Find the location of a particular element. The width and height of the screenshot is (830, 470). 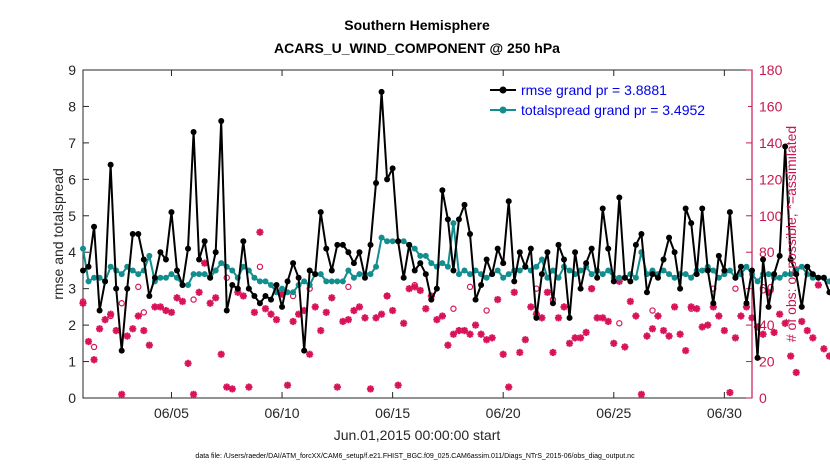

y-axis: 0 1 2 3 4 5 6 7 8 9 is located at coordinates (78, 234).